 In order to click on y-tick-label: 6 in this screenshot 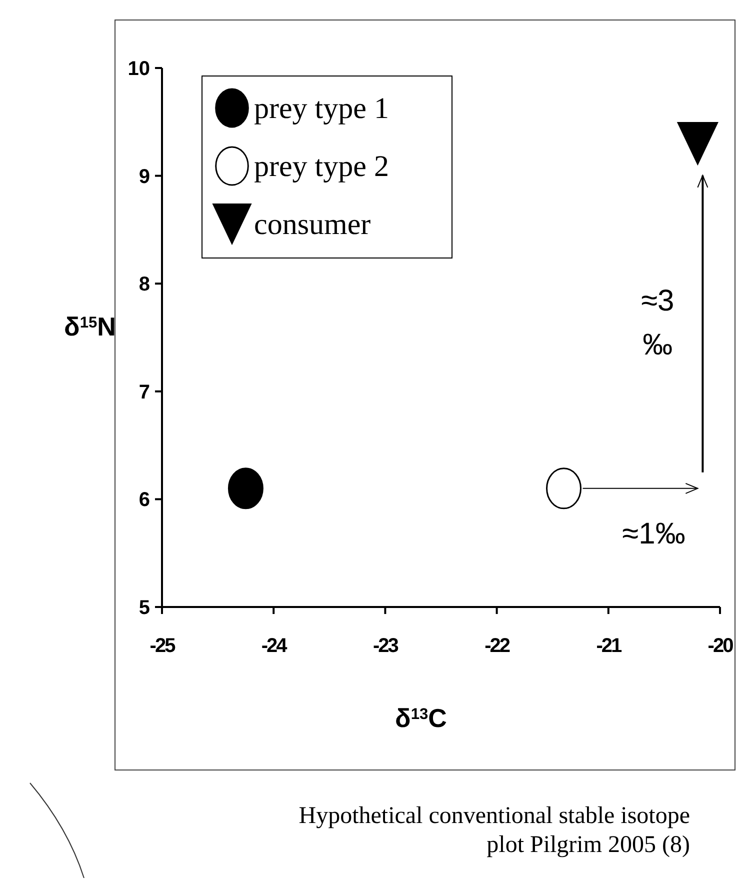, I will do `click(144, 500)`.